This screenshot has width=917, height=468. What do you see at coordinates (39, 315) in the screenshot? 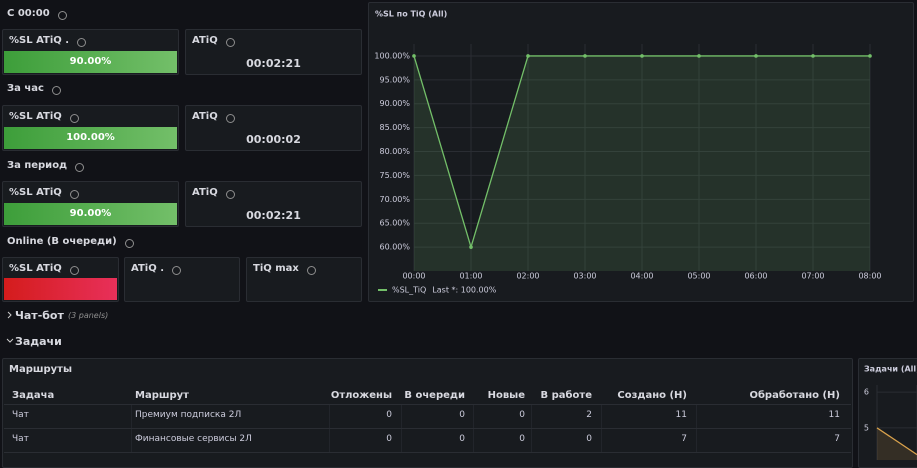
I see `row-title: Чат-бот` at bounding box center [39, 315].